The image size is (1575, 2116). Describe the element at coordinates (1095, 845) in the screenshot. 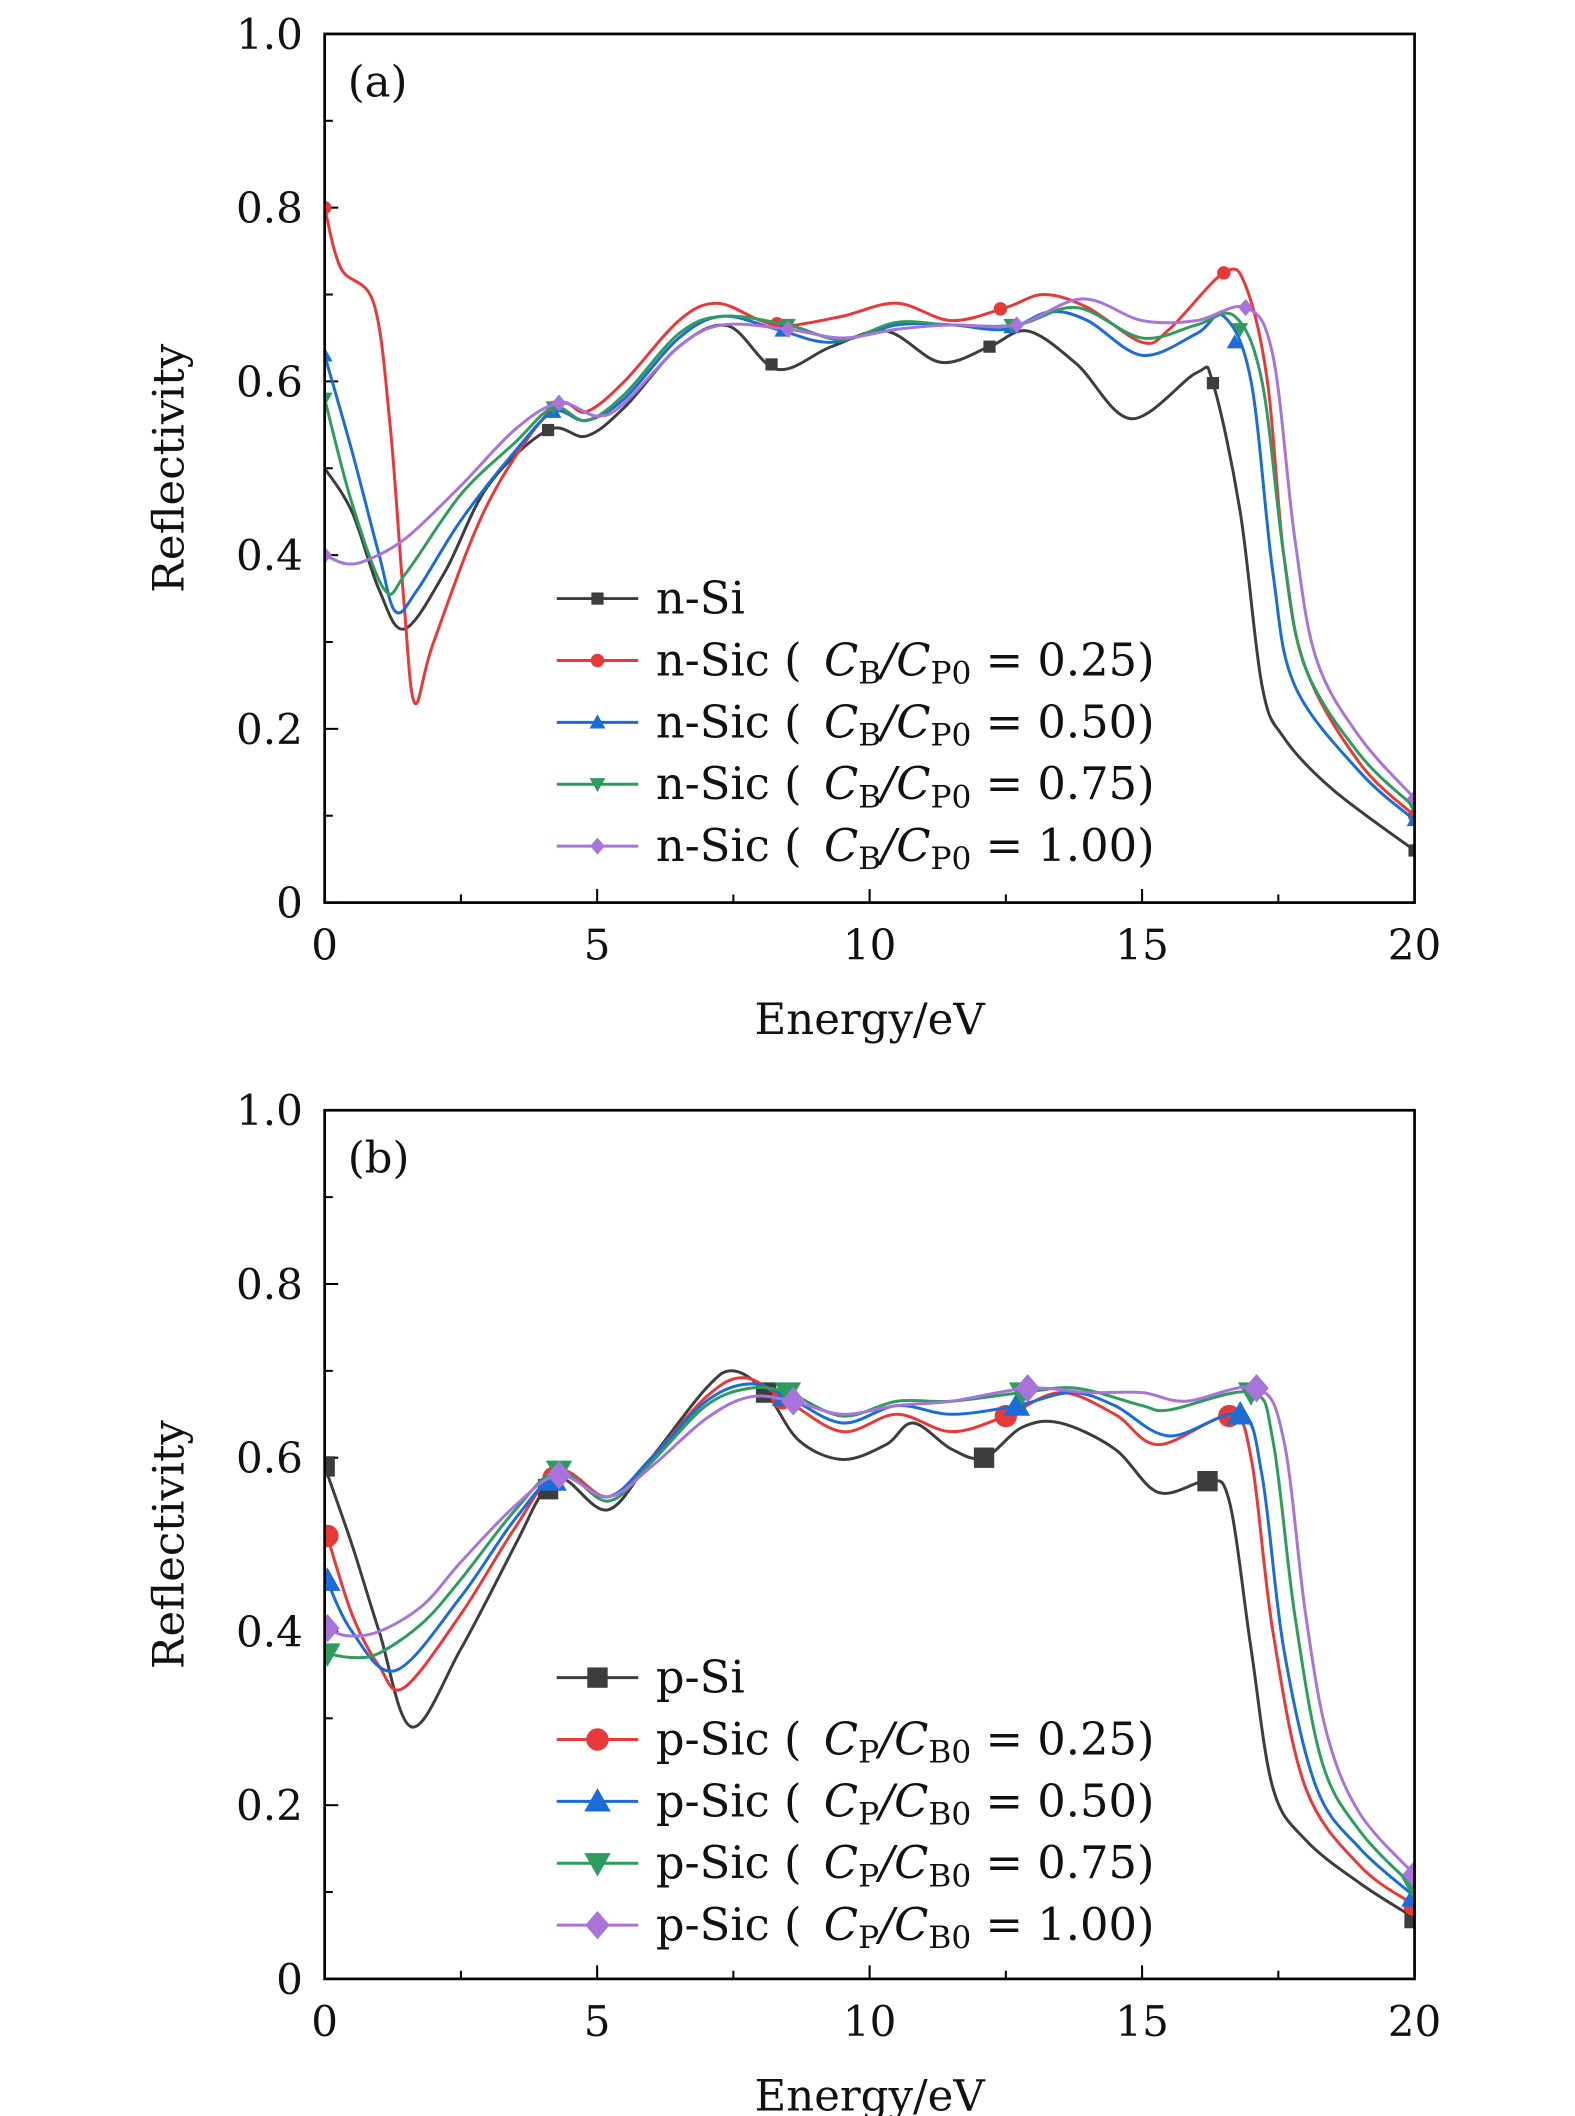

I see `legend-text-part: 1.00)` at that location.